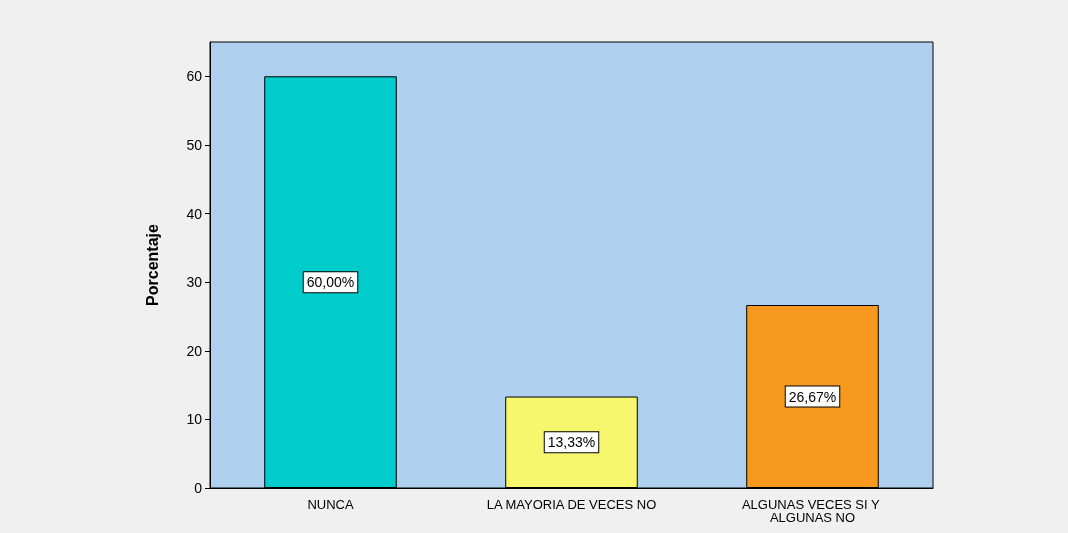  I want to click on y-tick-label: 60, so click(194, 76).